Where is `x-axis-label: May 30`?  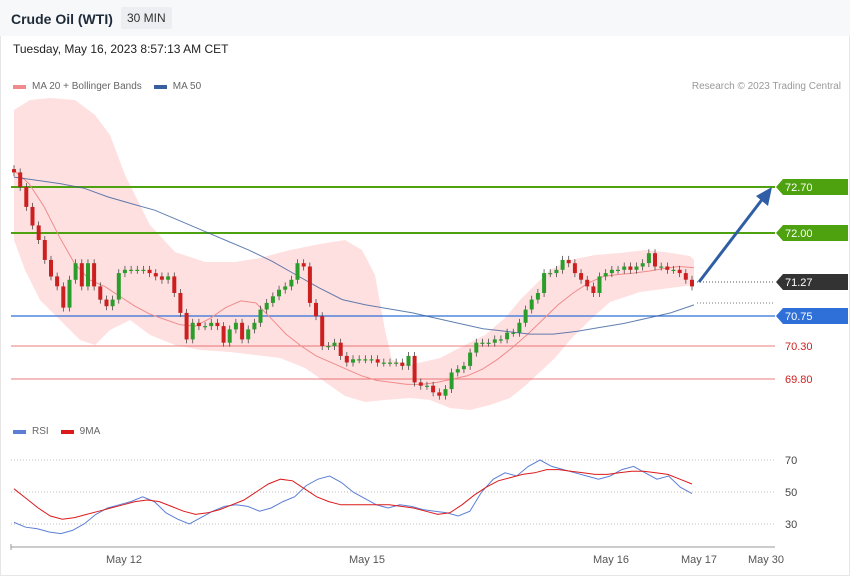
x-axis-label: May 30 is located at coordinates (766, 560).